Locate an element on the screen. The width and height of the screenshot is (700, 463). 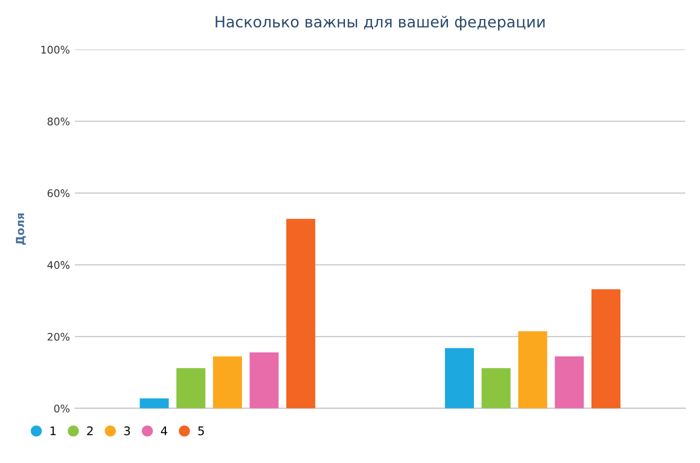
y-tick-label: 40% is located at coordinates (58, 265).